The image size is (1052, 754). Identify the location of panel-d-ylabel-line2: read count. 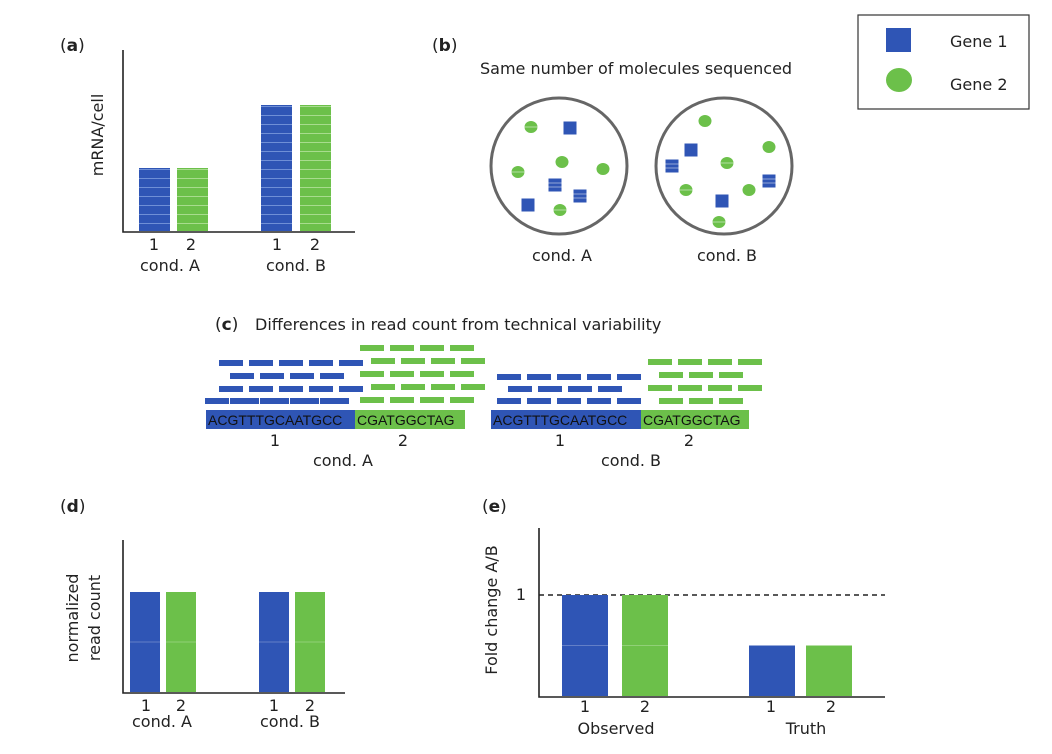
(94, 618).